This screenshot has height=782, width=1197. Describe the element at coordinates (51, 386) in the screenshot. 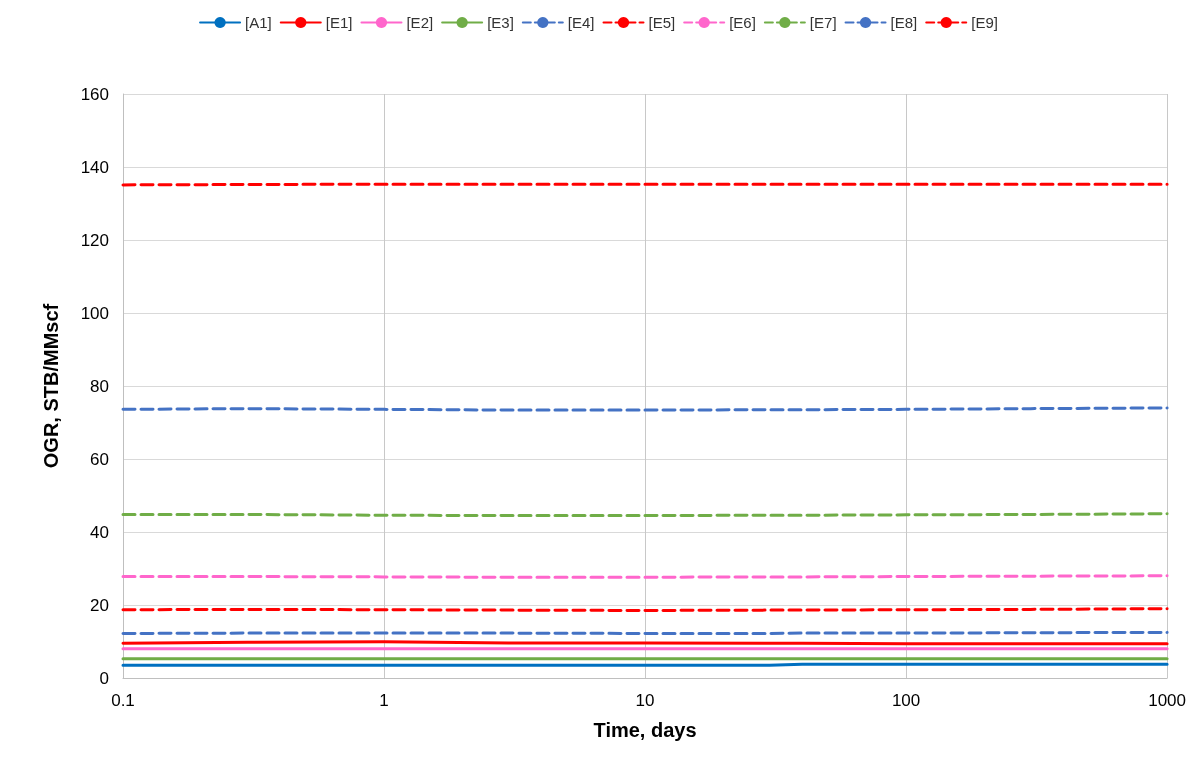

I see `y-axis-title: OGR, STB/MMscf` at that location.